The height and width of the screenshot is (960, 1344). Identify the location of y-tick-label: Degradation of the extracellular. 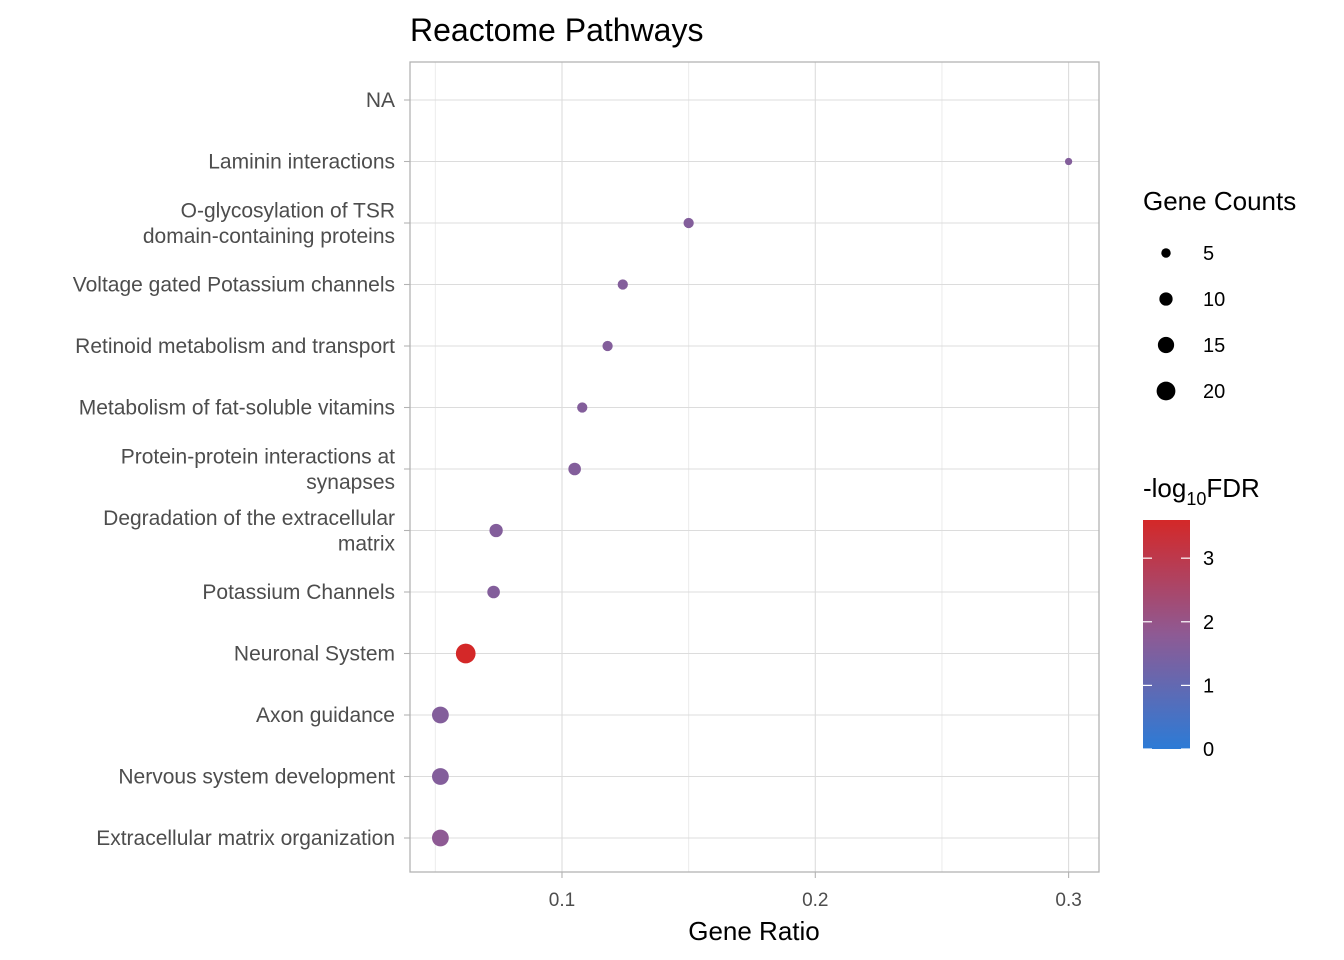
(249, 518).